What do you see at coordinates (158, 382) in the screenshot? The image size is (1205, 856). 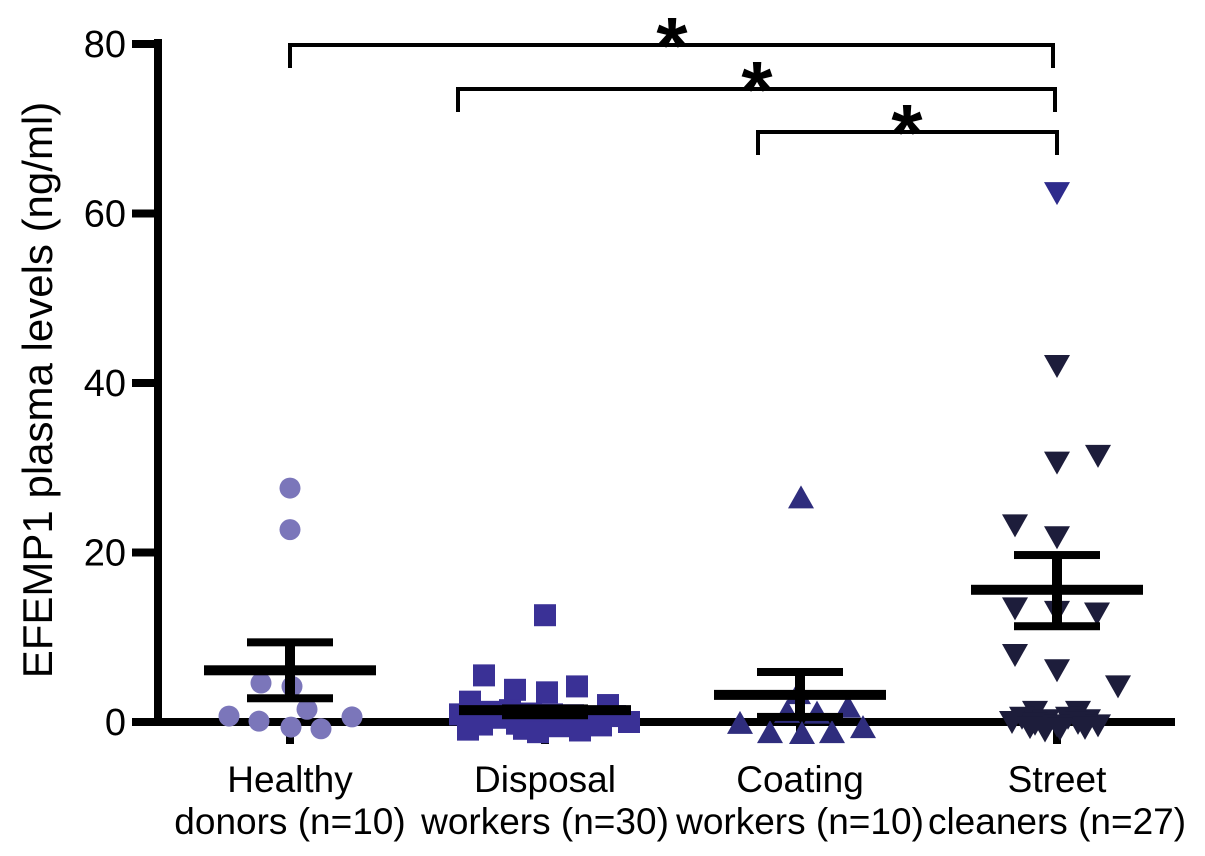 I see `y-axis-line` at bounding box center [158, 382].